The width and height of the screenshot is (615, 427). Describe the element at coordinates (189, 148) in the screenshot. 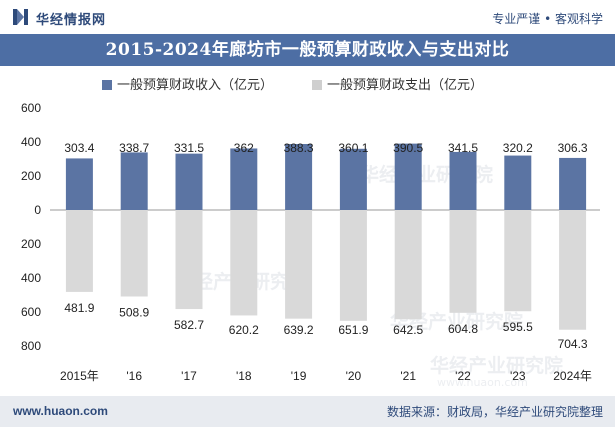

I see `income-value-label: 331.5` at that location.